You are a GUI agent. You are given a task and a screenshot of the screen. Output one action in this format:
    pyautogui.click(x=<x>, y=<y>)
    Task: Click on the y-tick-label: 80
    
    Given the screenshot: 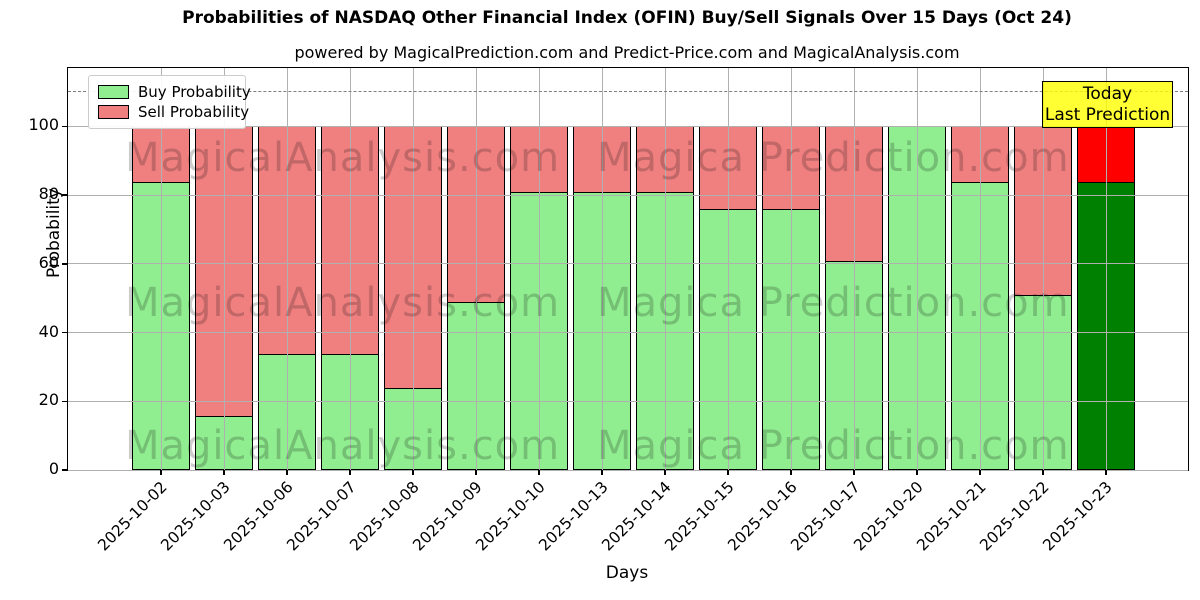 What is the action you would take?
    pyautogui.click(x=48, y=194)
    